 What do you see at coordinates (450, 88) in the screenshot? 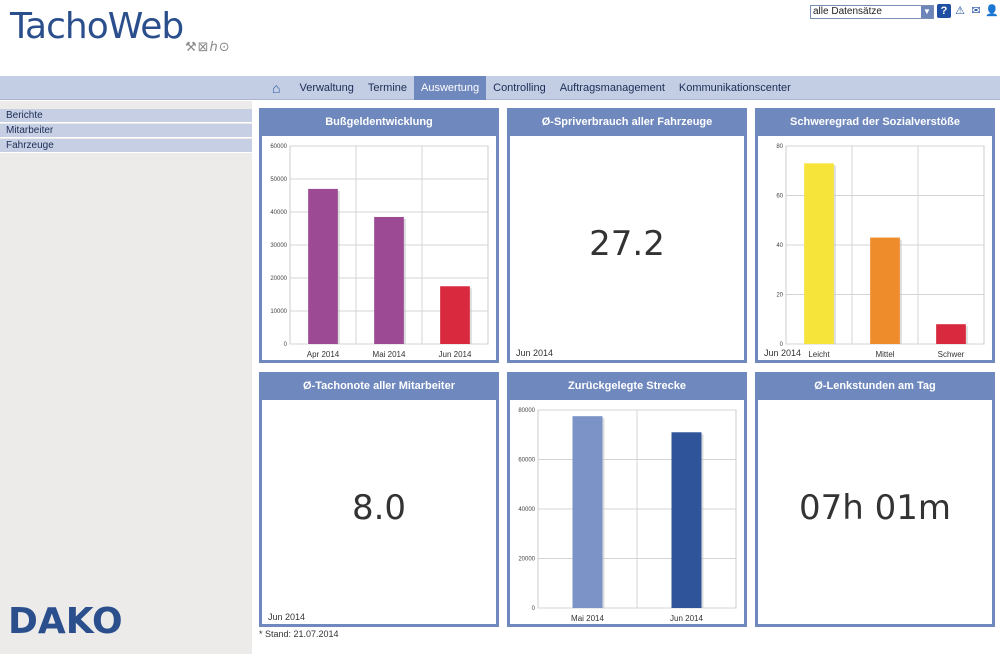
I see `nav-item-auswertung: Auswertung` at bounding box center [450, 88].